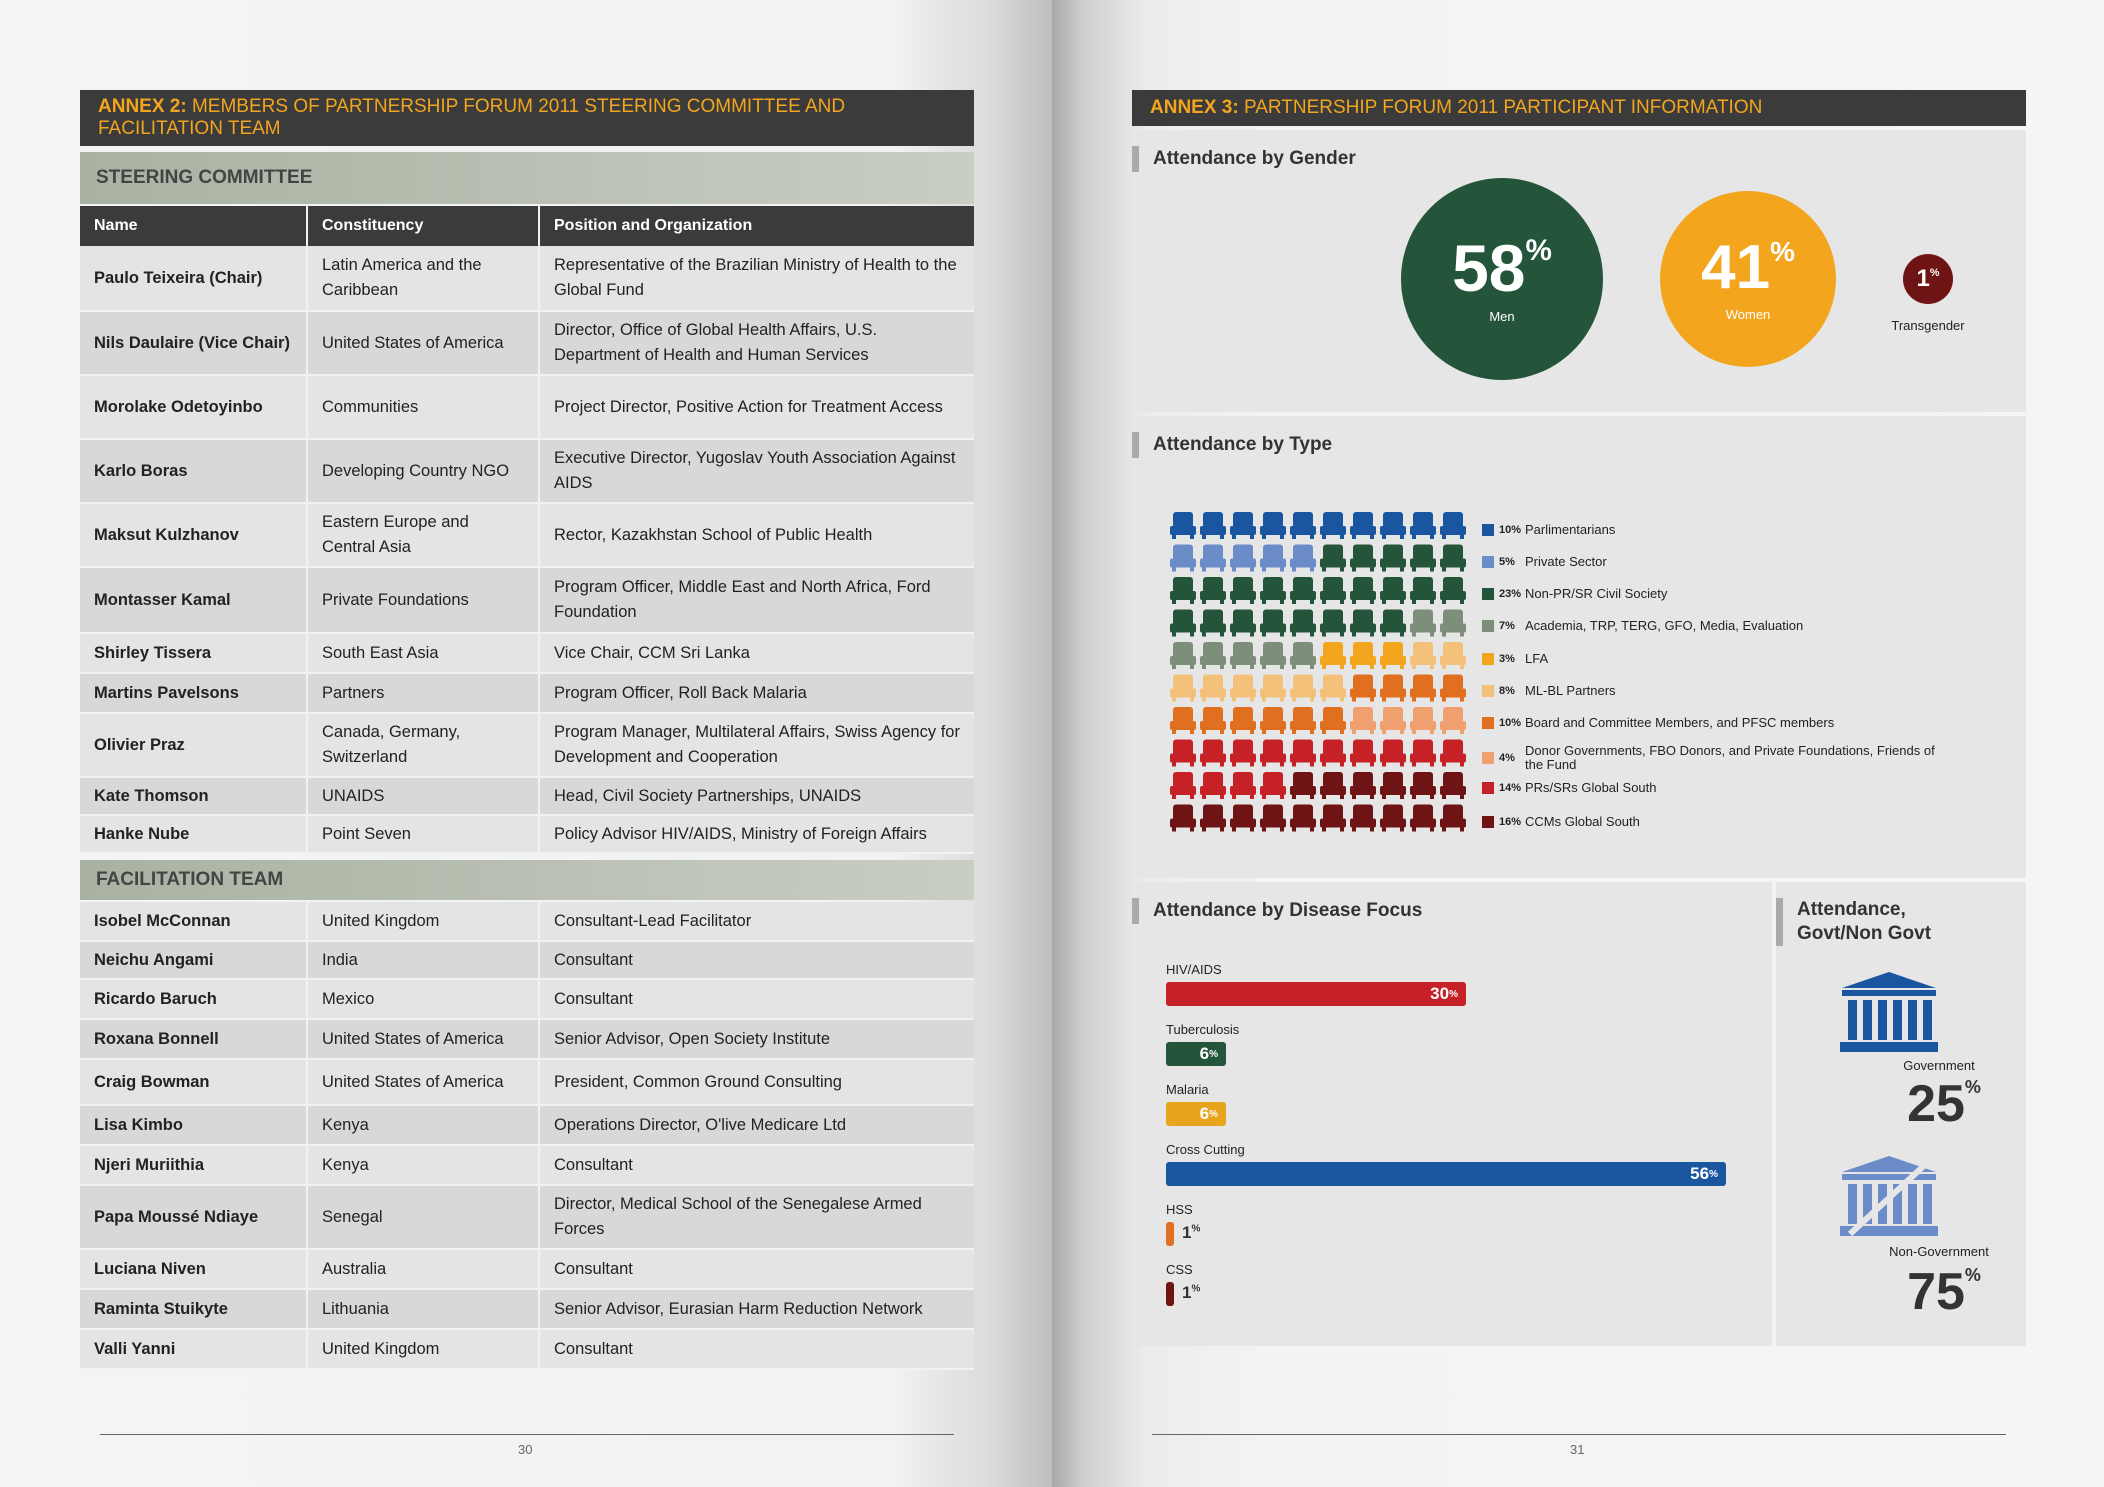  What do you see at coordinates (1928, 325) in the screenshot?
I see `transgender-label: Transgender` at bounding box center [1928, 325].